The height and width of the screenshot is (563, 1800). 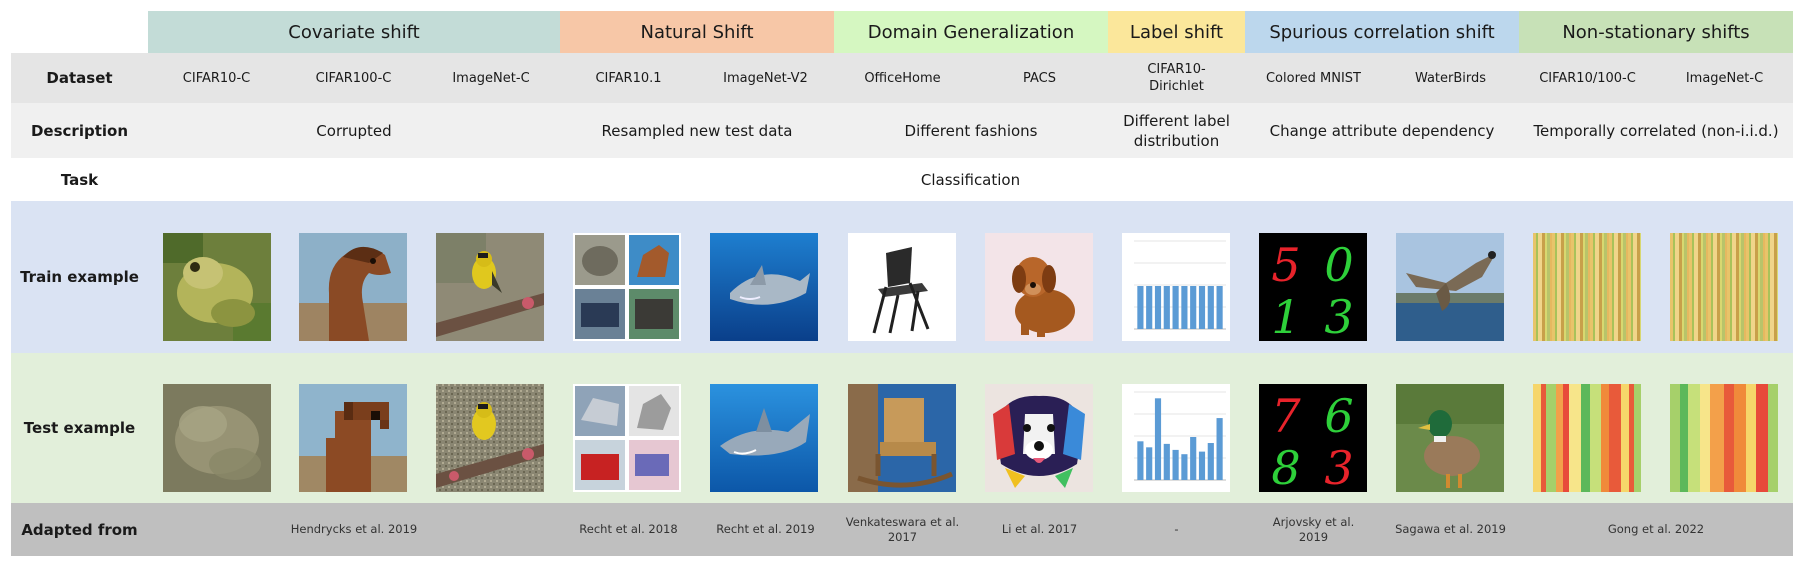 I want to click on row-label-dataset: Dataset, so click(x=79, y=78).